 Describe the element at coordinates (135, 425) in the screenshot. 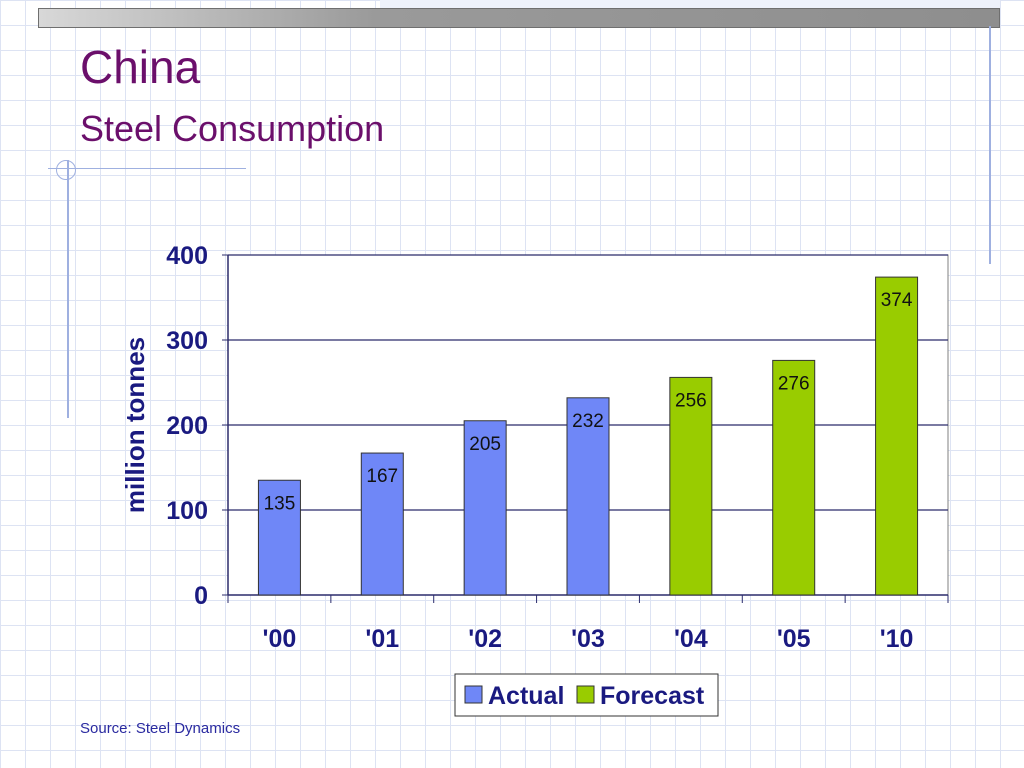

I see `y-axis-label: million tonnes` at that location.